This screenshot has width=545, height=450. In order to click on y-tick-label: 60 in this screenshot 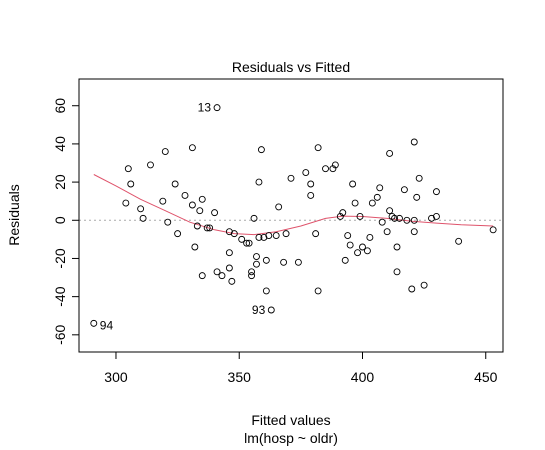, I will do `click(60, 106)`.